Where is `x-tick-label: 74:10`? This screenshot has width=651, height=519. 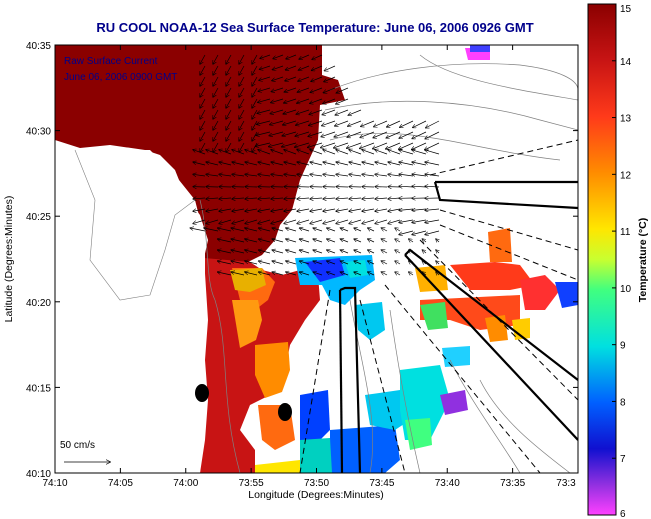
x-tick-label: 74:10 is located at coordinates (54, 483).